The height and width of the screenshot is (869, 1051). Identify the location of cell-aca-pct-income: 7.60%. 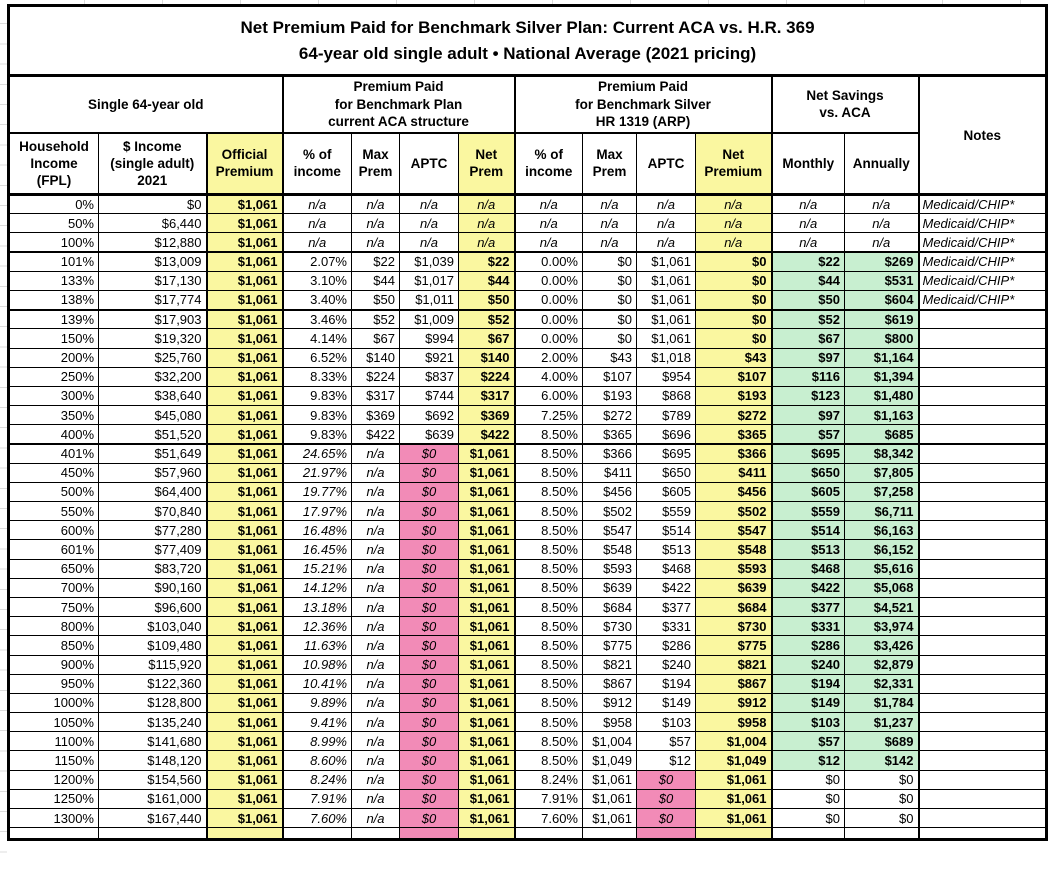
(316, 818).